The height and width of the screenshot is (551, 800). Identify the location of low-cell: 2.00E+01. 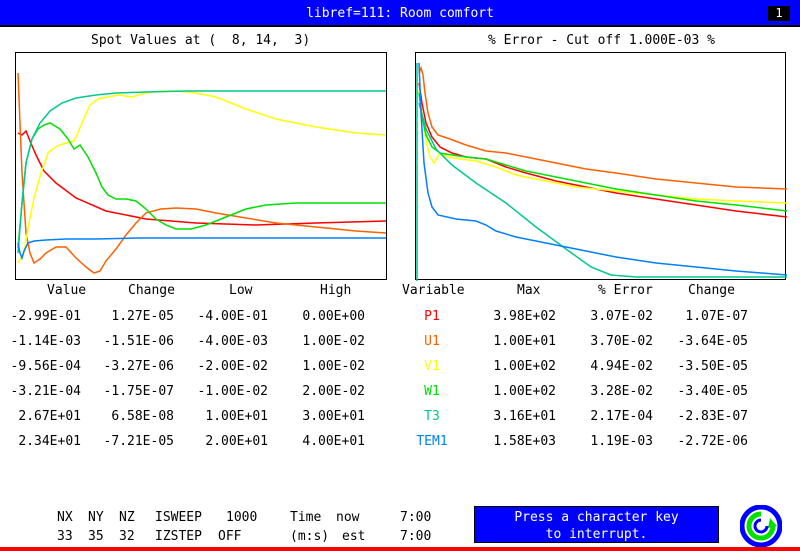
(236, 441).